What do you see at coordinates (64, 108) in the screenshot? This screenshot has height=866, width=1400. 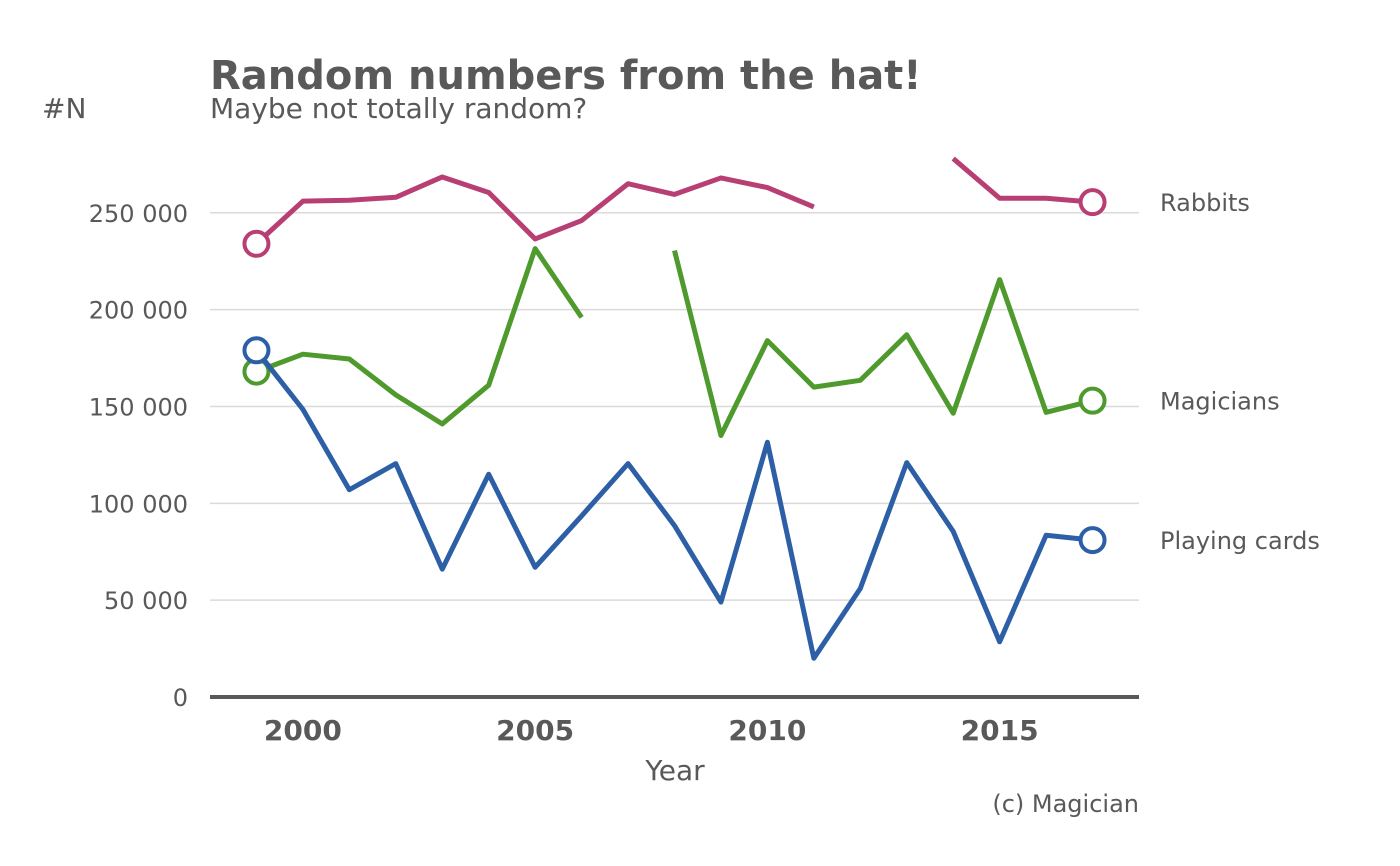 I see `y-axis-label: #N` at bounding box center [64, 108].